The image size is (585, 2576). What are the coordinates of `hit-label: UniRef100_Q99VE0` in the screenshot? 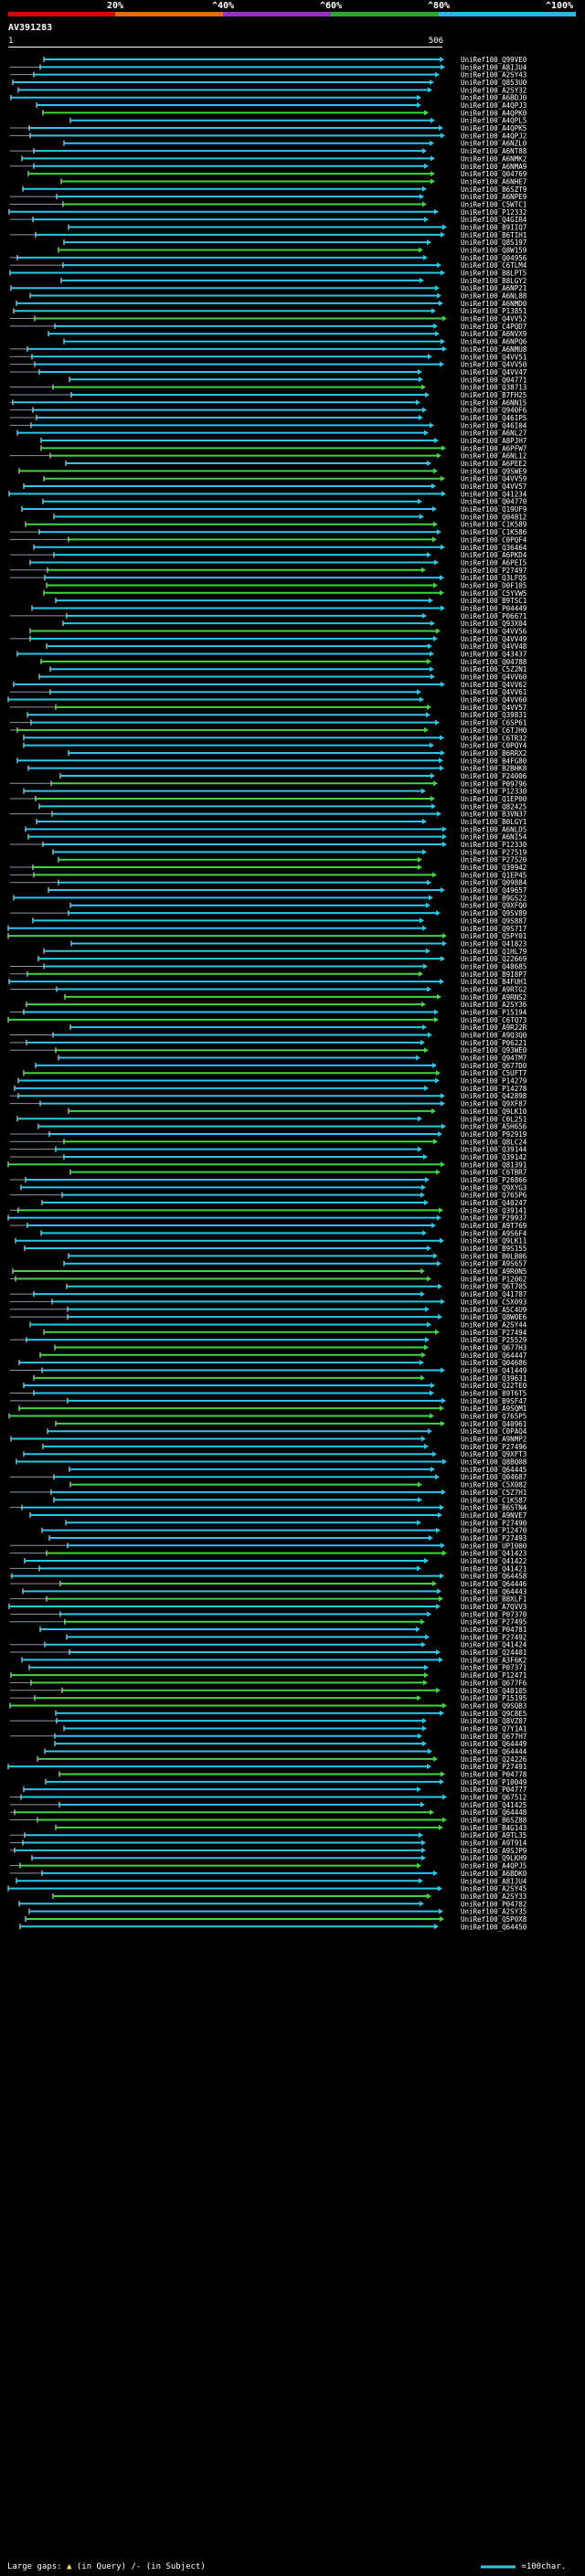 It's located at (494, 60).